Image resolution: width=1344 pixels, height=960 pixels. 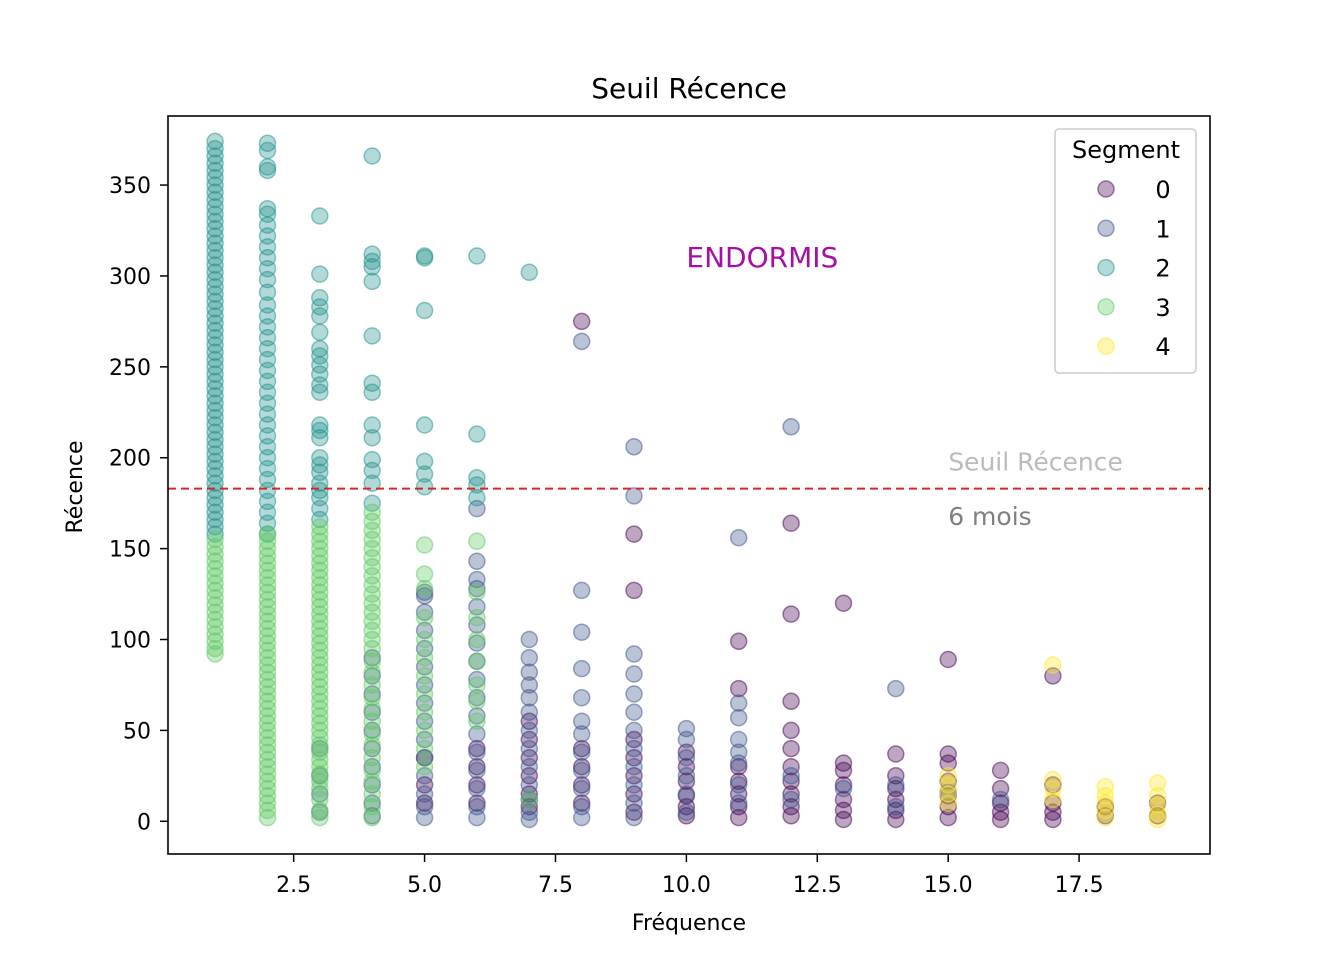 I want to click on x-tick-label: 5.0, so click(x=424, y=885).